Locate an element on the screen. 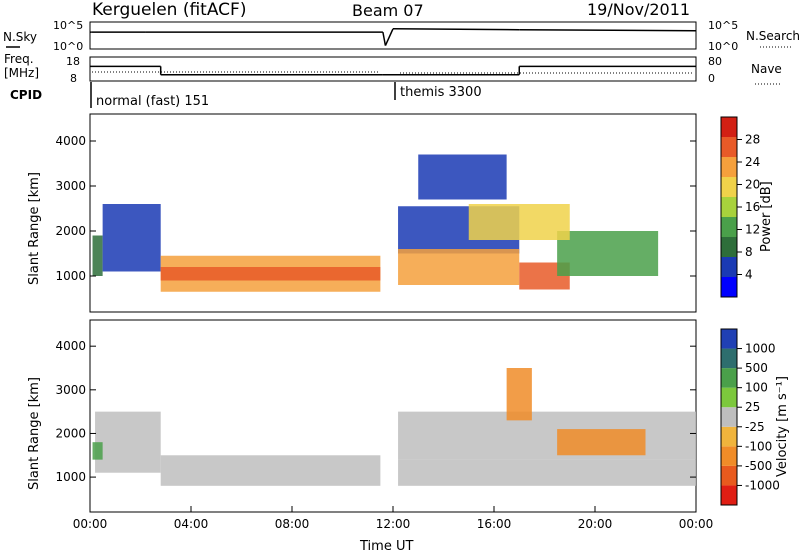 The image size is (800, 554). cpid-mode-1: normal (fast) 151 is located at coordinates (152, 101).